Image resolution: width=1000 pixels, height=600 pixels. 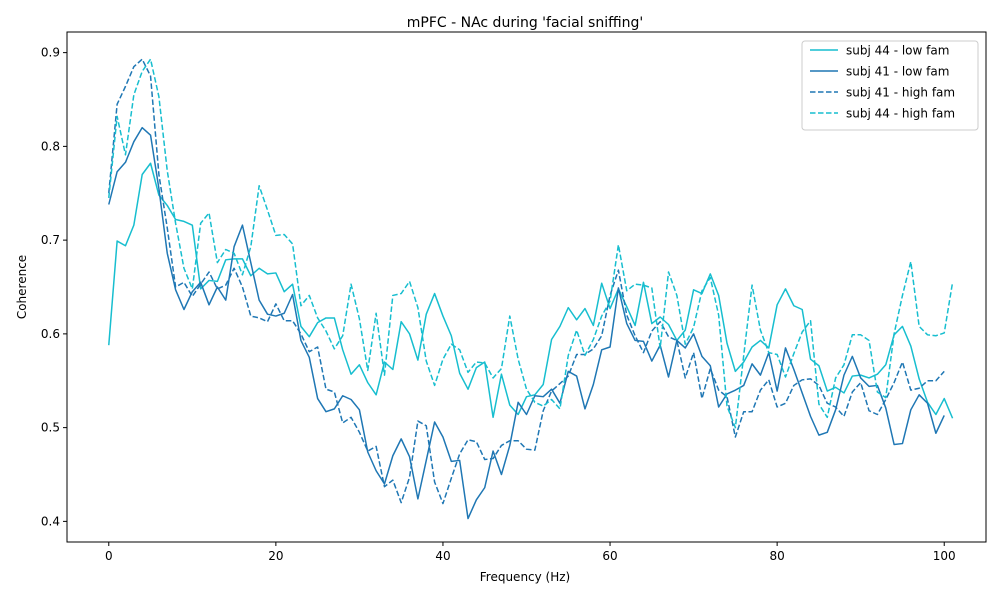 I want to click on y-tick-label: 0.4, so click(x=50, y=521).